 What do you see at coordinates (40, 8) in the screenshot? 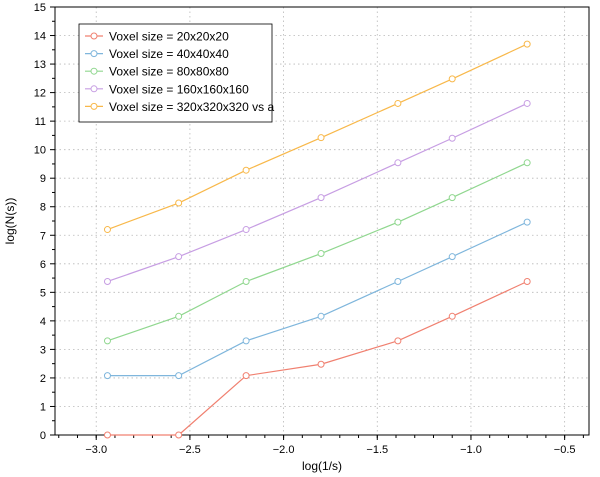
I see `y-tick-label: 15` at bounding box center [40, 8].